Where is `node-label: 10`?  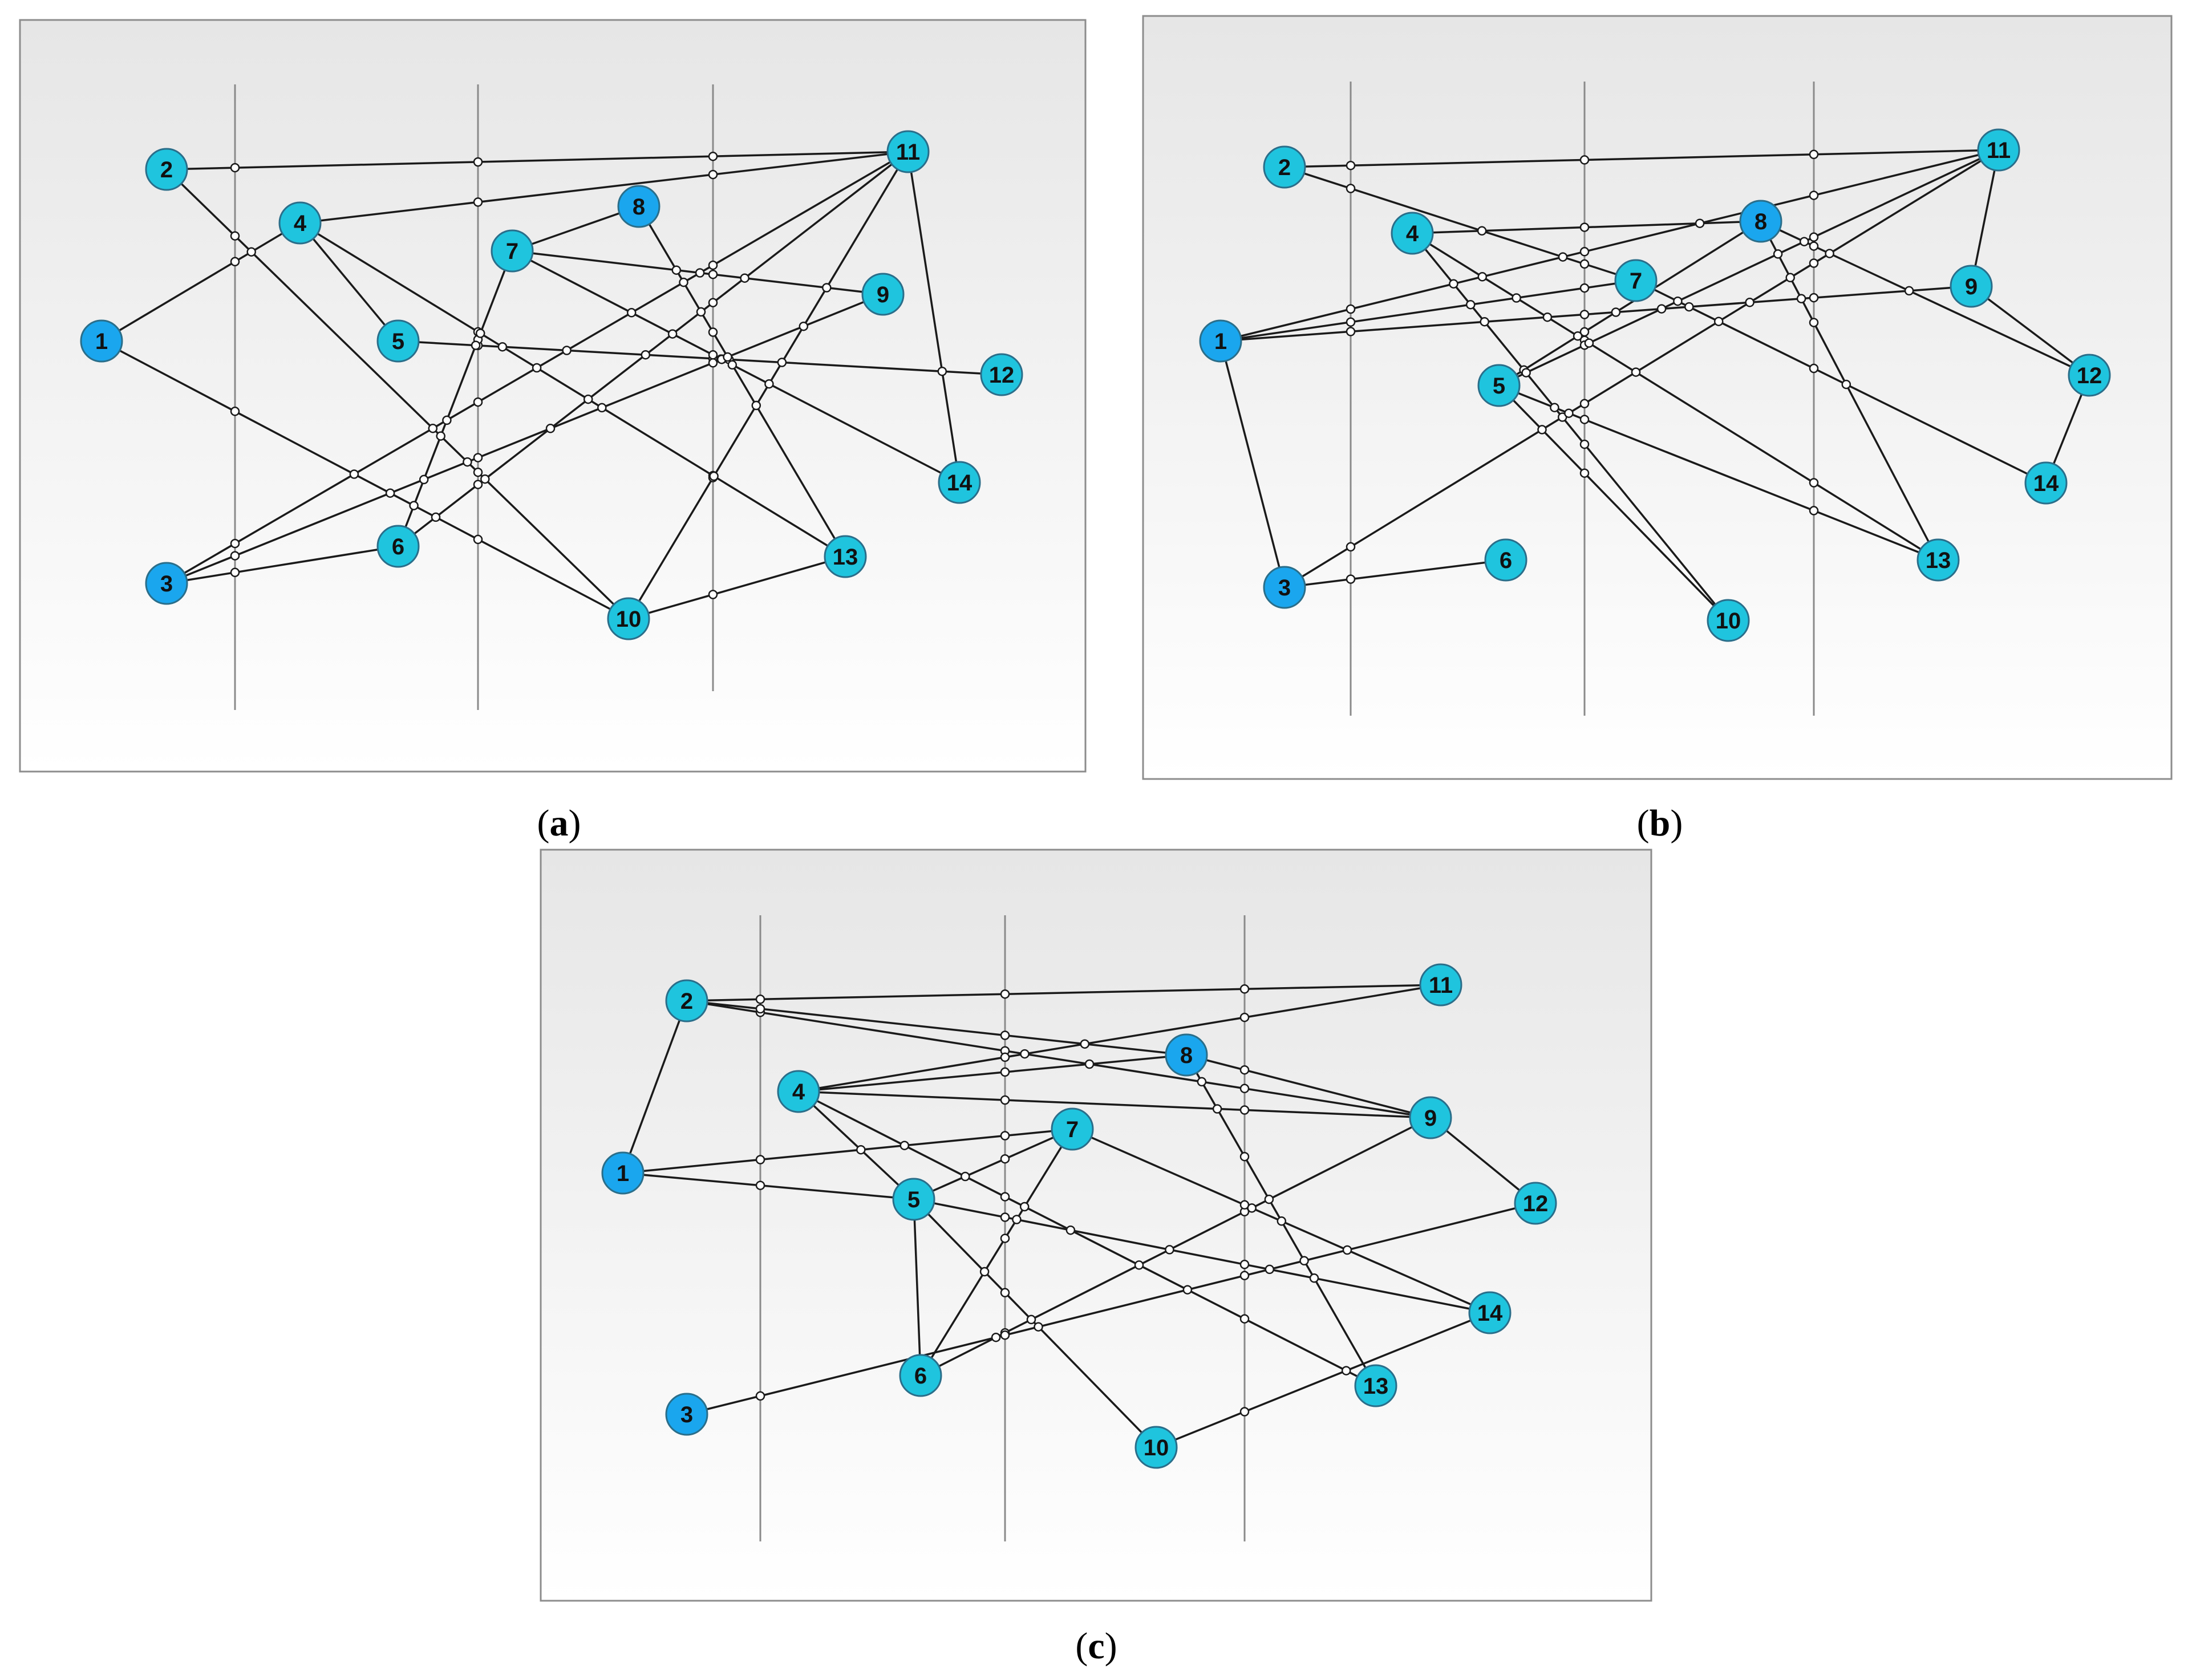 node-label: 10 is located at coordinates (1728, 621).